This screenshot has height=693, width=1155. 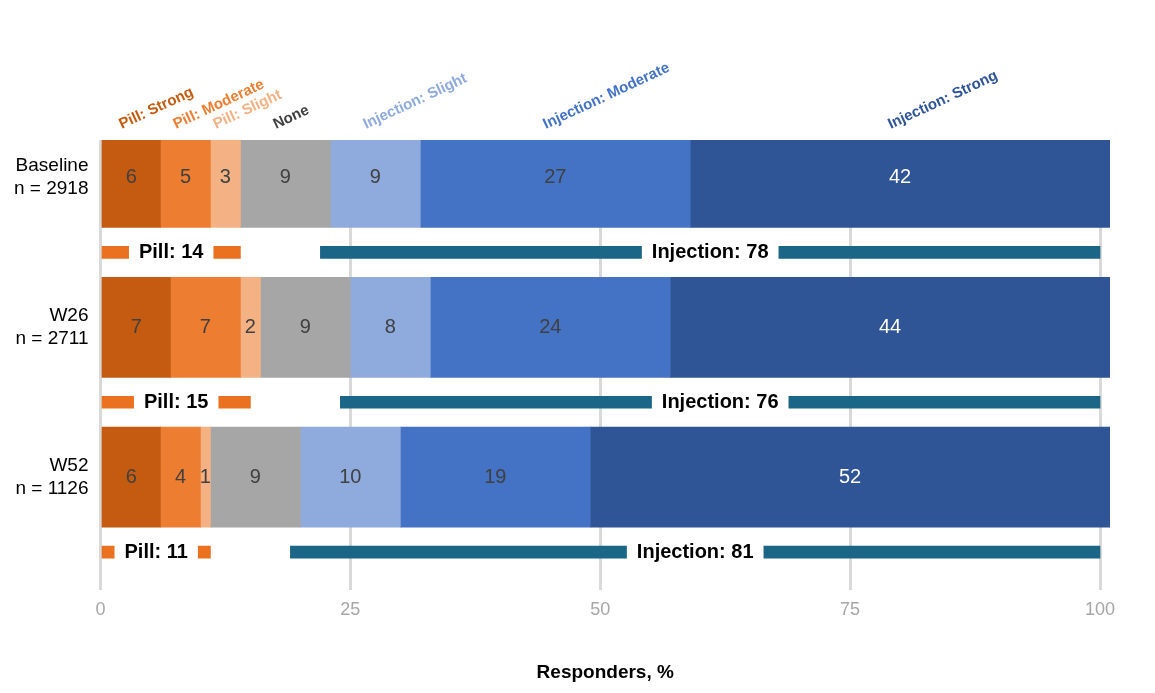 I want to click on data-label: 3, so click(x=225, y=175).